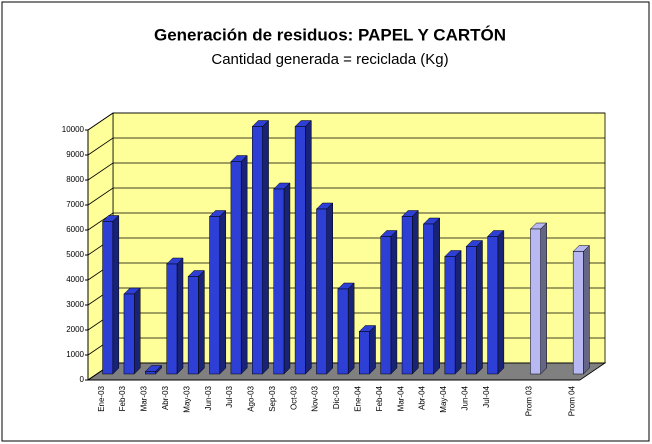 The height and width of the screenshot is (444, 652). What do you see at coordinates (75, 154) in the screenshot?
I see `y-tick-label: 9000` at bounding box center [75, 154].